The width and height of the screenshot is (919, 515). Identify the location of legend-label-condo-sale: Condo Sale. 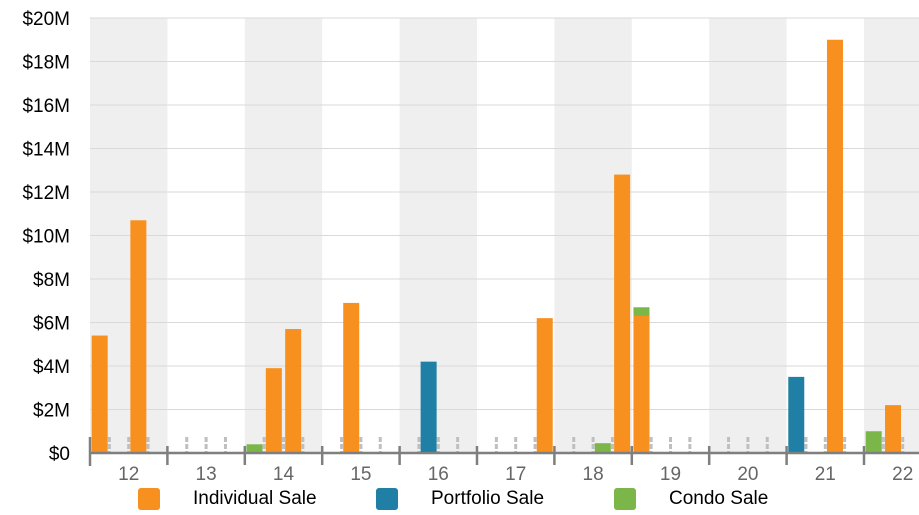
(719, 498).